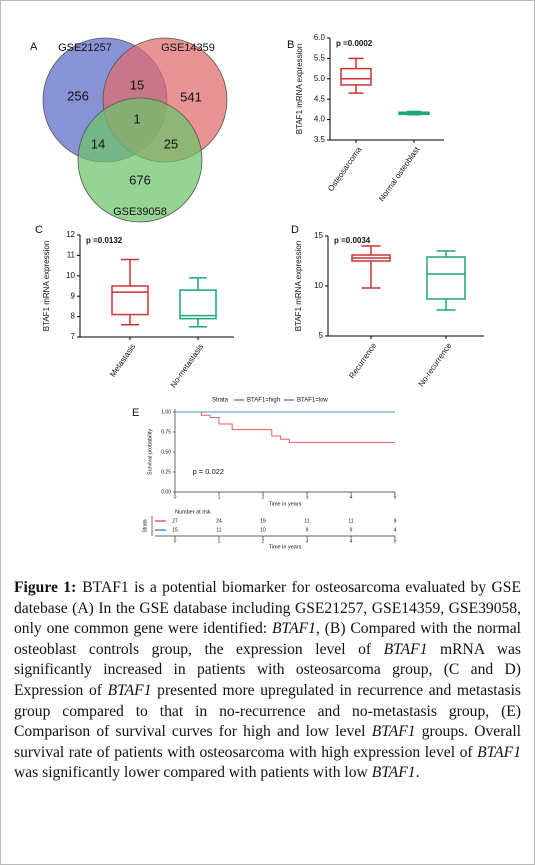  I want to click on legend-label: BTAF1=high, so click(263, 401).